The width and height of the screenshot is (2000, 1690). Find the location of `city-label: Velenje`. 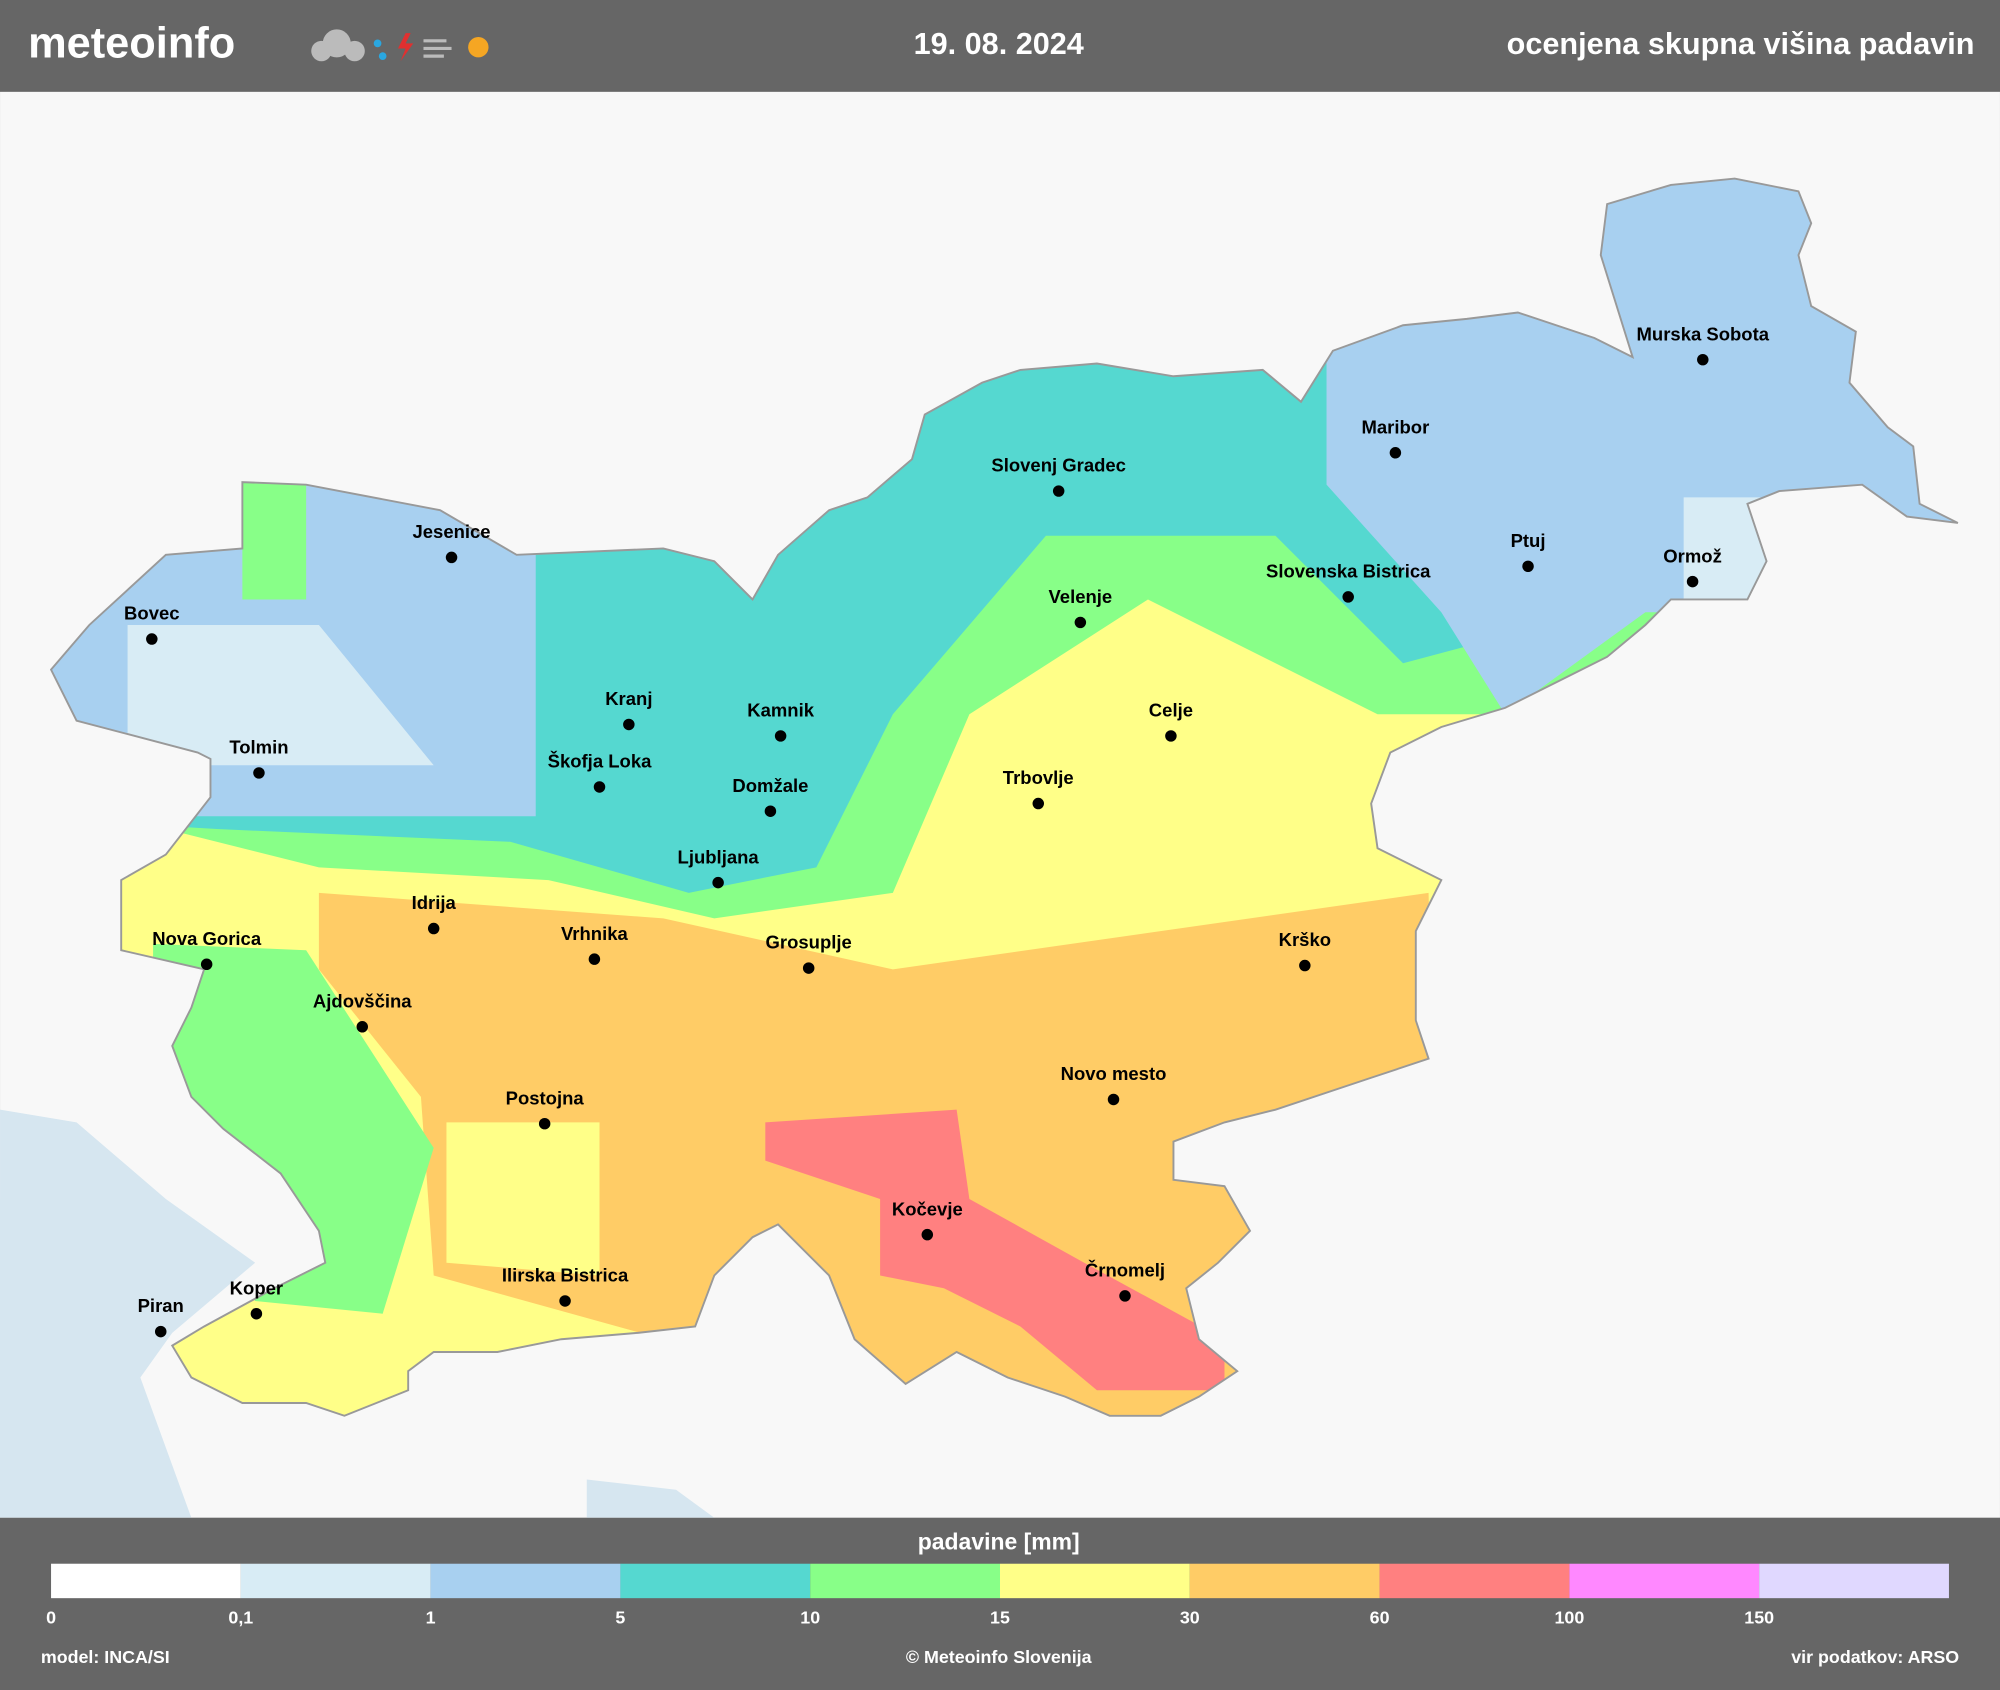

city-label: Velenje is located at coordinates (1080, 596).